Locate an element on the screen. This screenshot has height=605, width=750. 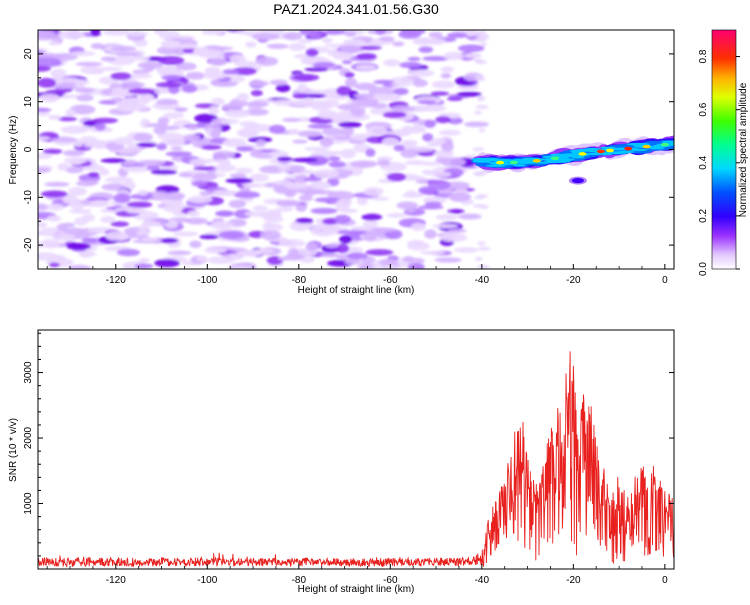
snr-y-label: SNR (10 * v/v) is located at coordinates (13, 450).